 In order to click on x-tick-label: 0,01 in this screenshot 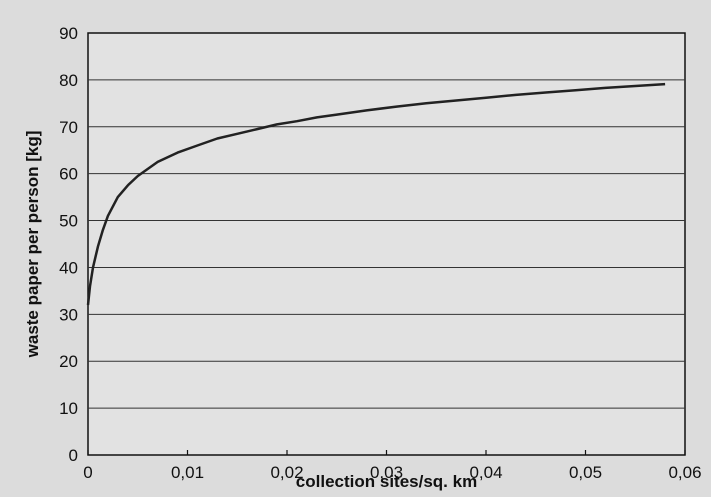, I will do `click(187, 472)`.